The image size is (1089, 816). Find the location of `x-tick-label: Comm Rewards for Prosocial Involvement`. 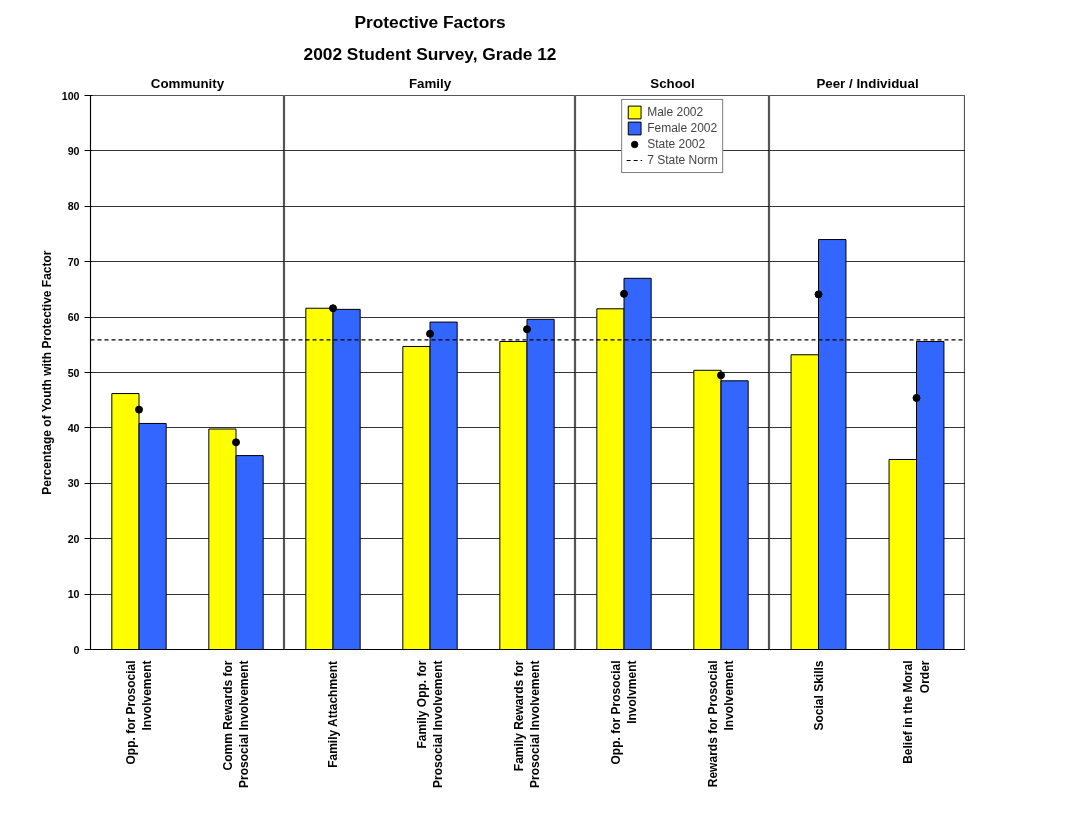

x-tick-label: Comm Rewards for Prosocial Involvement is located at coordinates (236, 724).